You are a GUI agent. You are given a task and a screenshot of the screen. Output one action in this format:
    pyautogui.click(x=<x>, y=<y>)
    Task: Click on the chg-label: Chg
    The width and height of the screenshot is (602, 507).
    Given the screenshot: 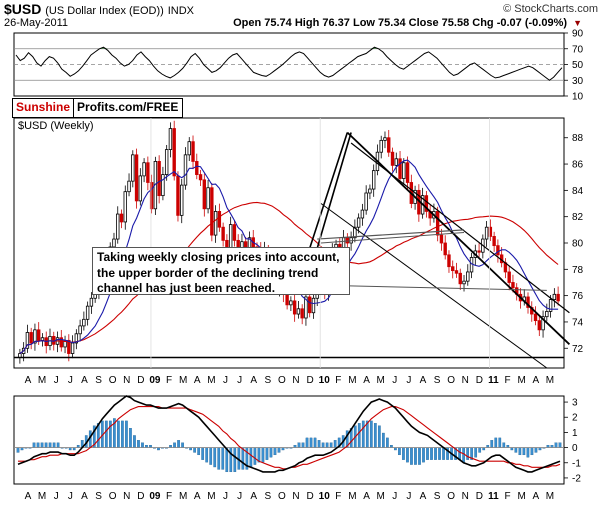 What is the action you would take?
    pyautogui.click(x=483, y=23)
    